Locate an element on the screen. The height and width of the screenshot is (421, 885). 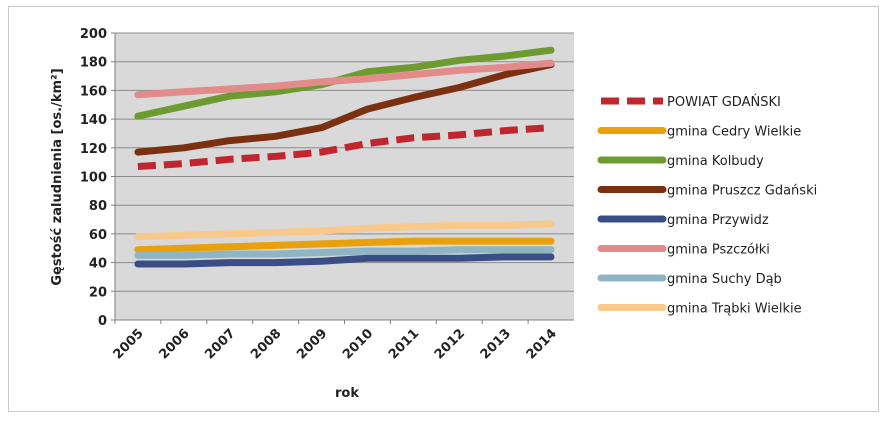
y-tick-labels: 0 20 40 60 80 100 120 140 160 180 200 is located at coordinates (93, 178).